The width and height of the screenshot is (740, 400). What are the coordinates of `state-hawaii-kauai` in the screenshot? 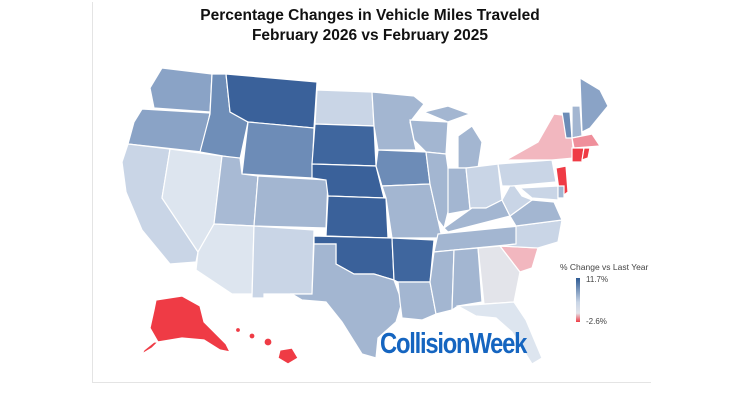 It's located at (238, 330).